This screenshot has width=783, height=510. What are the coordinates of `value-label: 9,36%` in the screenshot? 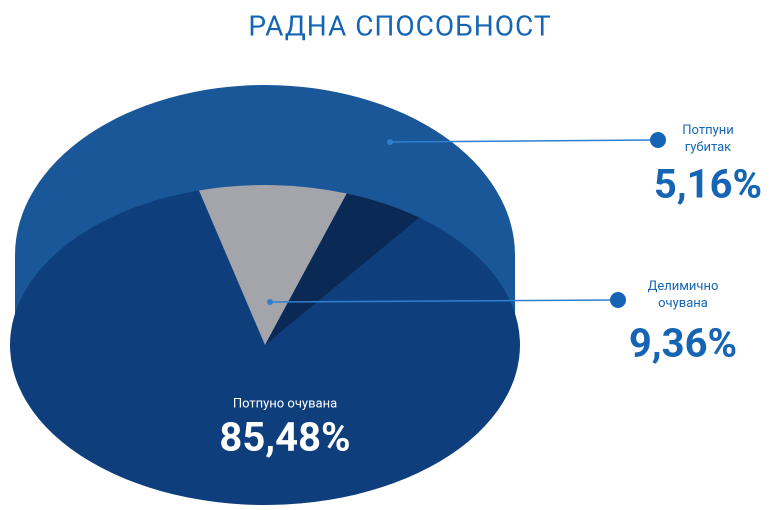 It's located at (683, 343).